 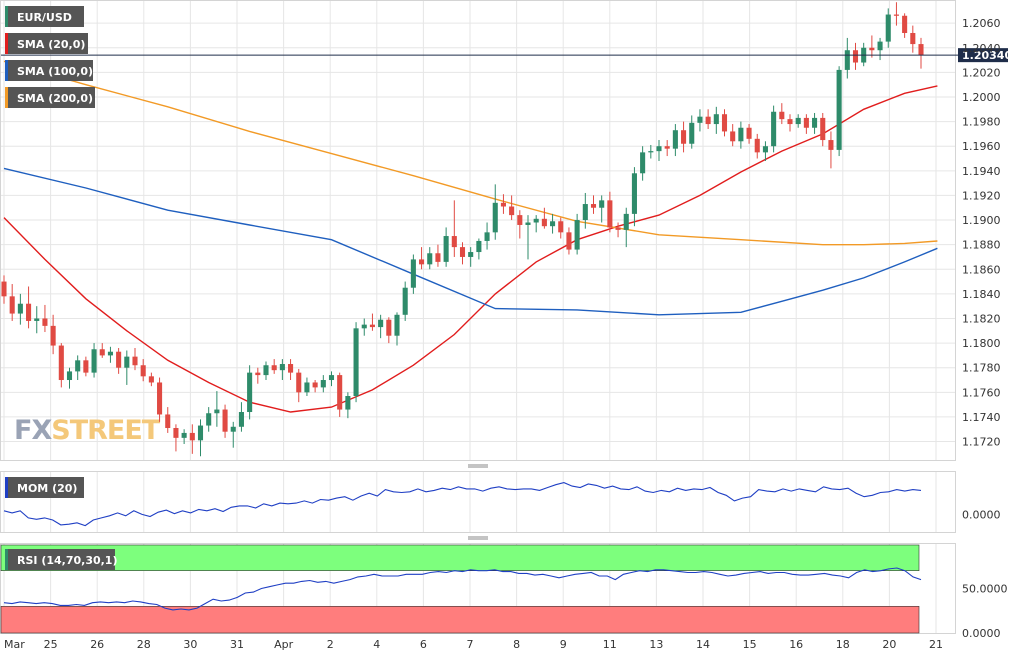 I want to click on time-tick-label: 7, so click(x=470, y=644).